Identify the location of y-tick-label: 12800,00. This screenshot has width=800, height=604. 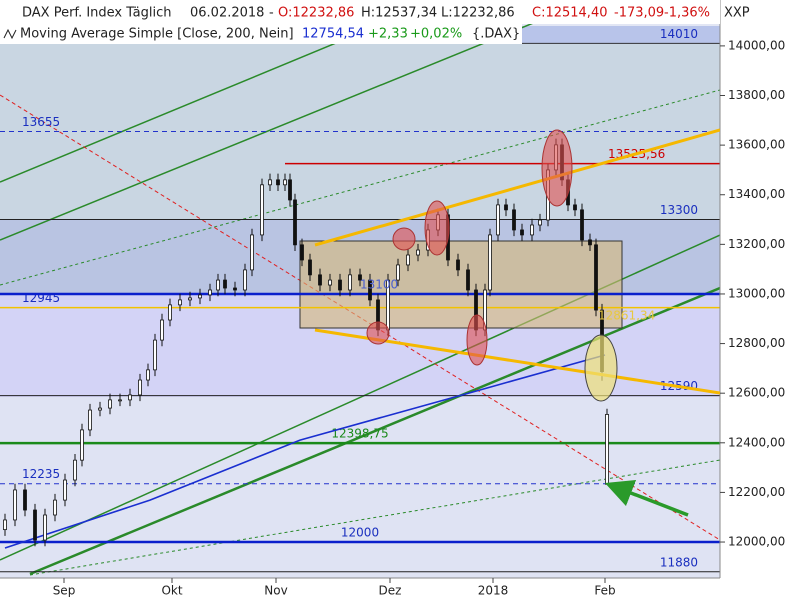
(756, 343).